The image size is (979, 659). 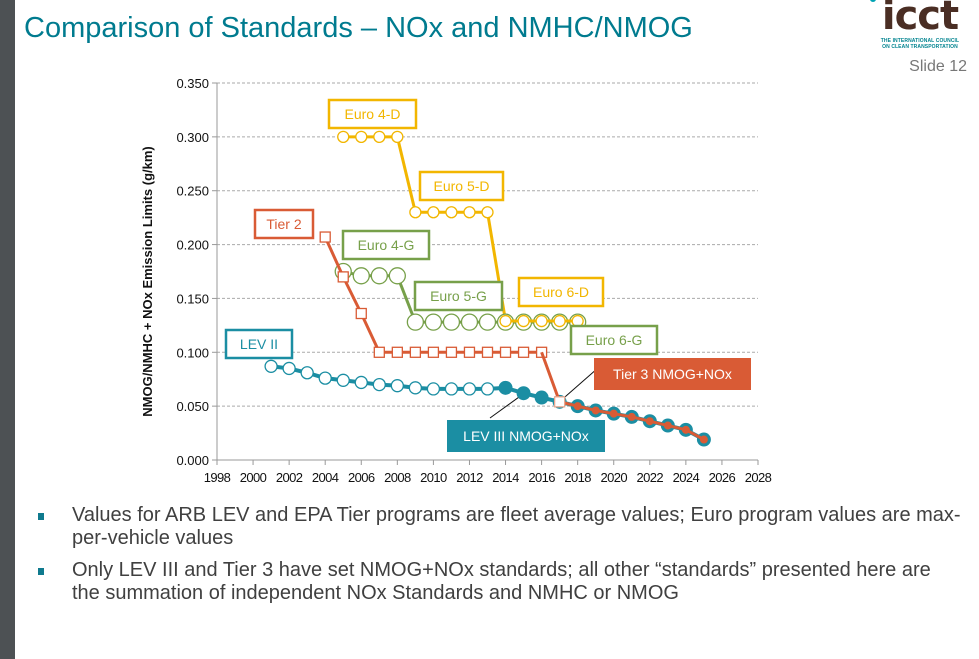 I want to click on annotation-tier-3-nmog-nox: Tier 3 NMOG+NOx, so click(x=672, y=374).